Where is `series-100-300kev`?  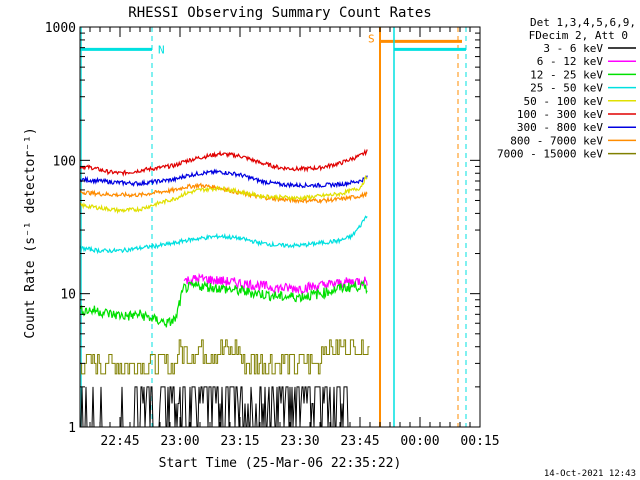
series-100-300kev is located at coordinates (223, 162).